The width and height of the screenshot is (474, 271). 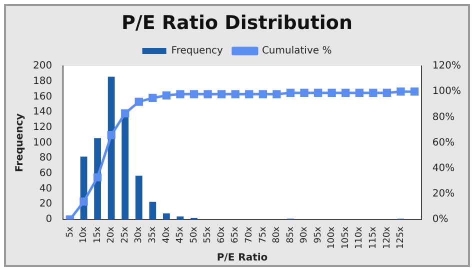 What do you see at coordinates (42, 66) in the screenshot?
I see `y-tick-label: 200` at bounding box center [42, 66].